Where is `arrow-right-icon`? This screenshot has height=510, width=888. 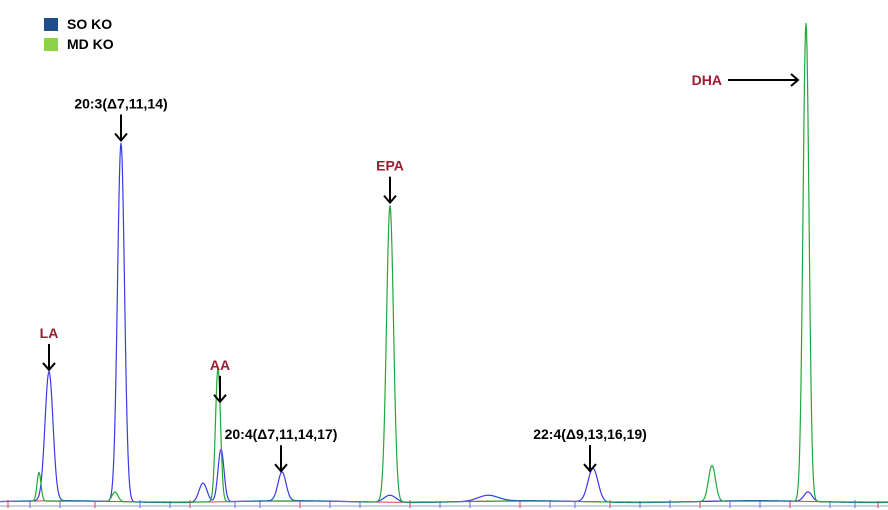
arrow-right-icon is located at coordinates (795, 80).